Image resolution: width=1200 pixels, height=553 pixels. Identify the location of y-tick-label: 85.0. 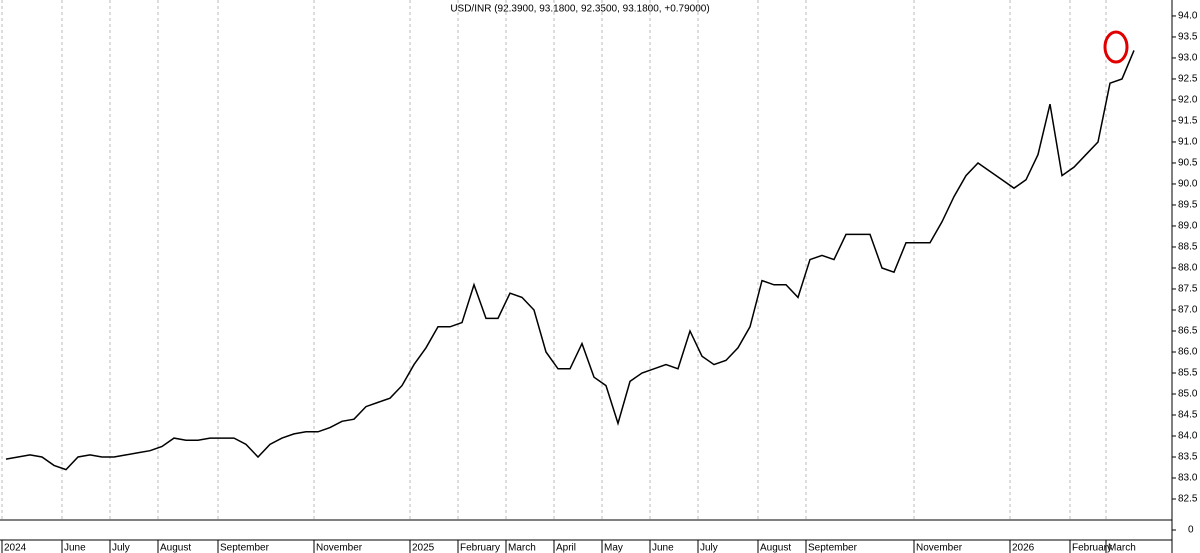
(1188, 394).